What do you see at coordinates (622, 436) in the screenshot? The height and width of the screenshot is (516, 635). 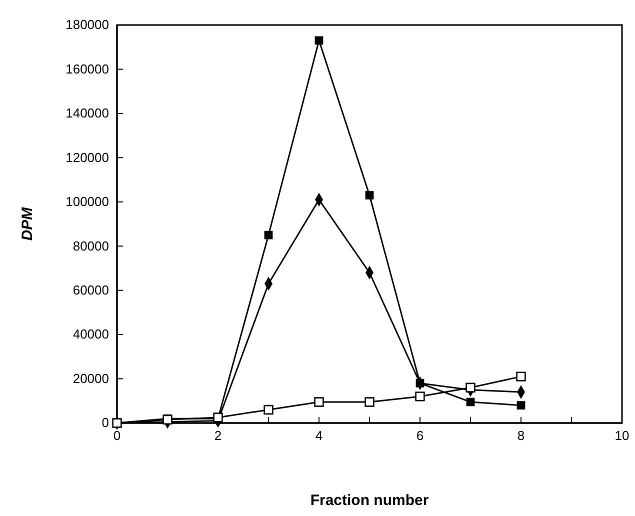 I see `x-tick-label: 10` at bounding box center [622, 436].